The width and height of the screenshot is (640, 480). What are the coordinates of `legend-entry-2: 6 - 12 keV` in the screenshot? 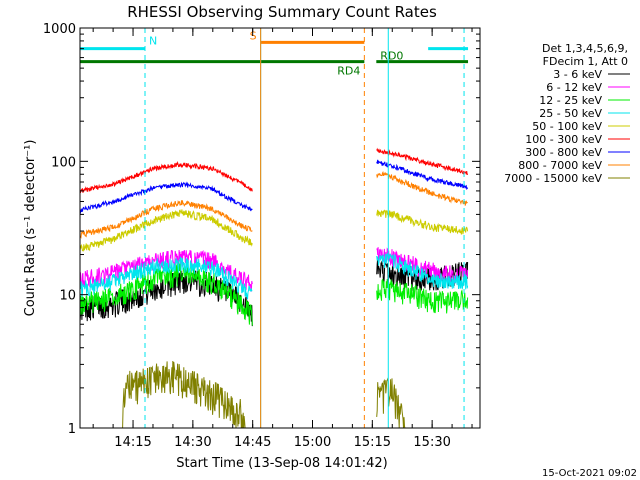 It's located at (574, 87).